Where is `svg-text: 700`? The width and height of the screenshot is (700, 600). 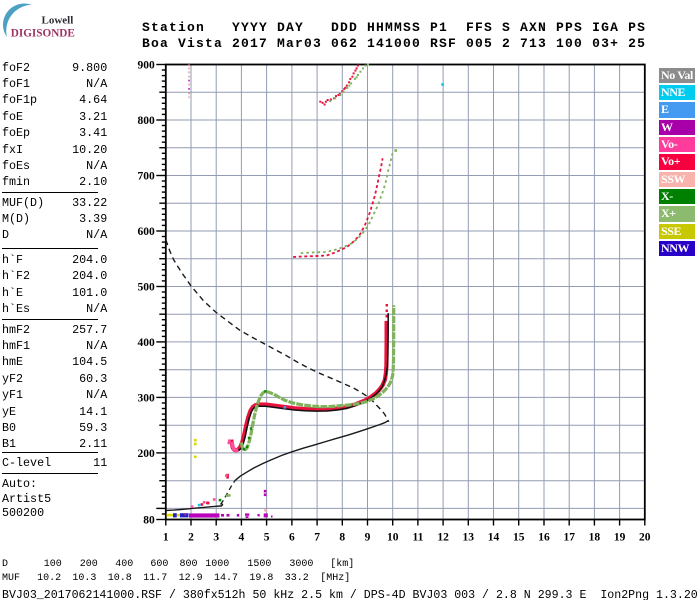
svg-text: 700 is located at coordinates (147, 177).